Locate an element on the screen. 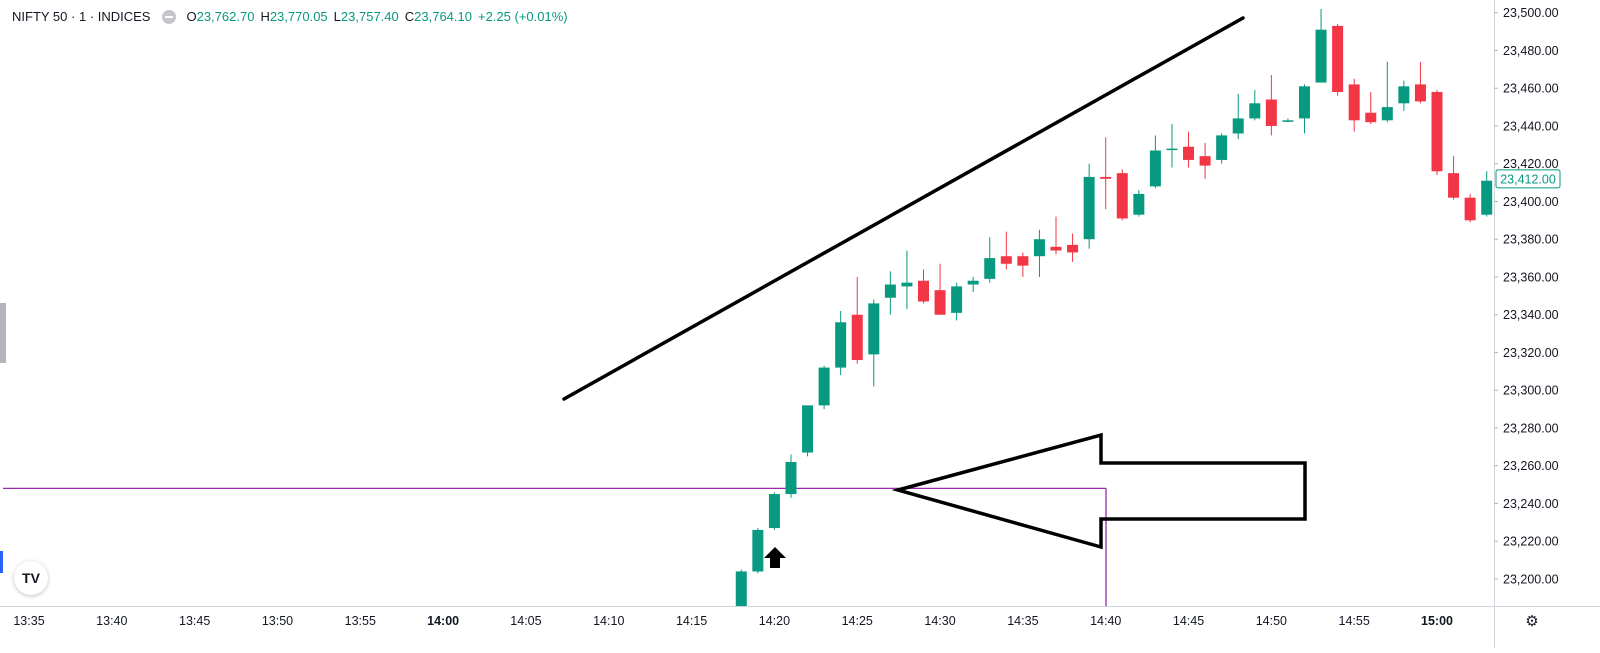 This screenshot has height=653, width=1600. x-tick-label: 14:00 is located at coordinates (443, 621).